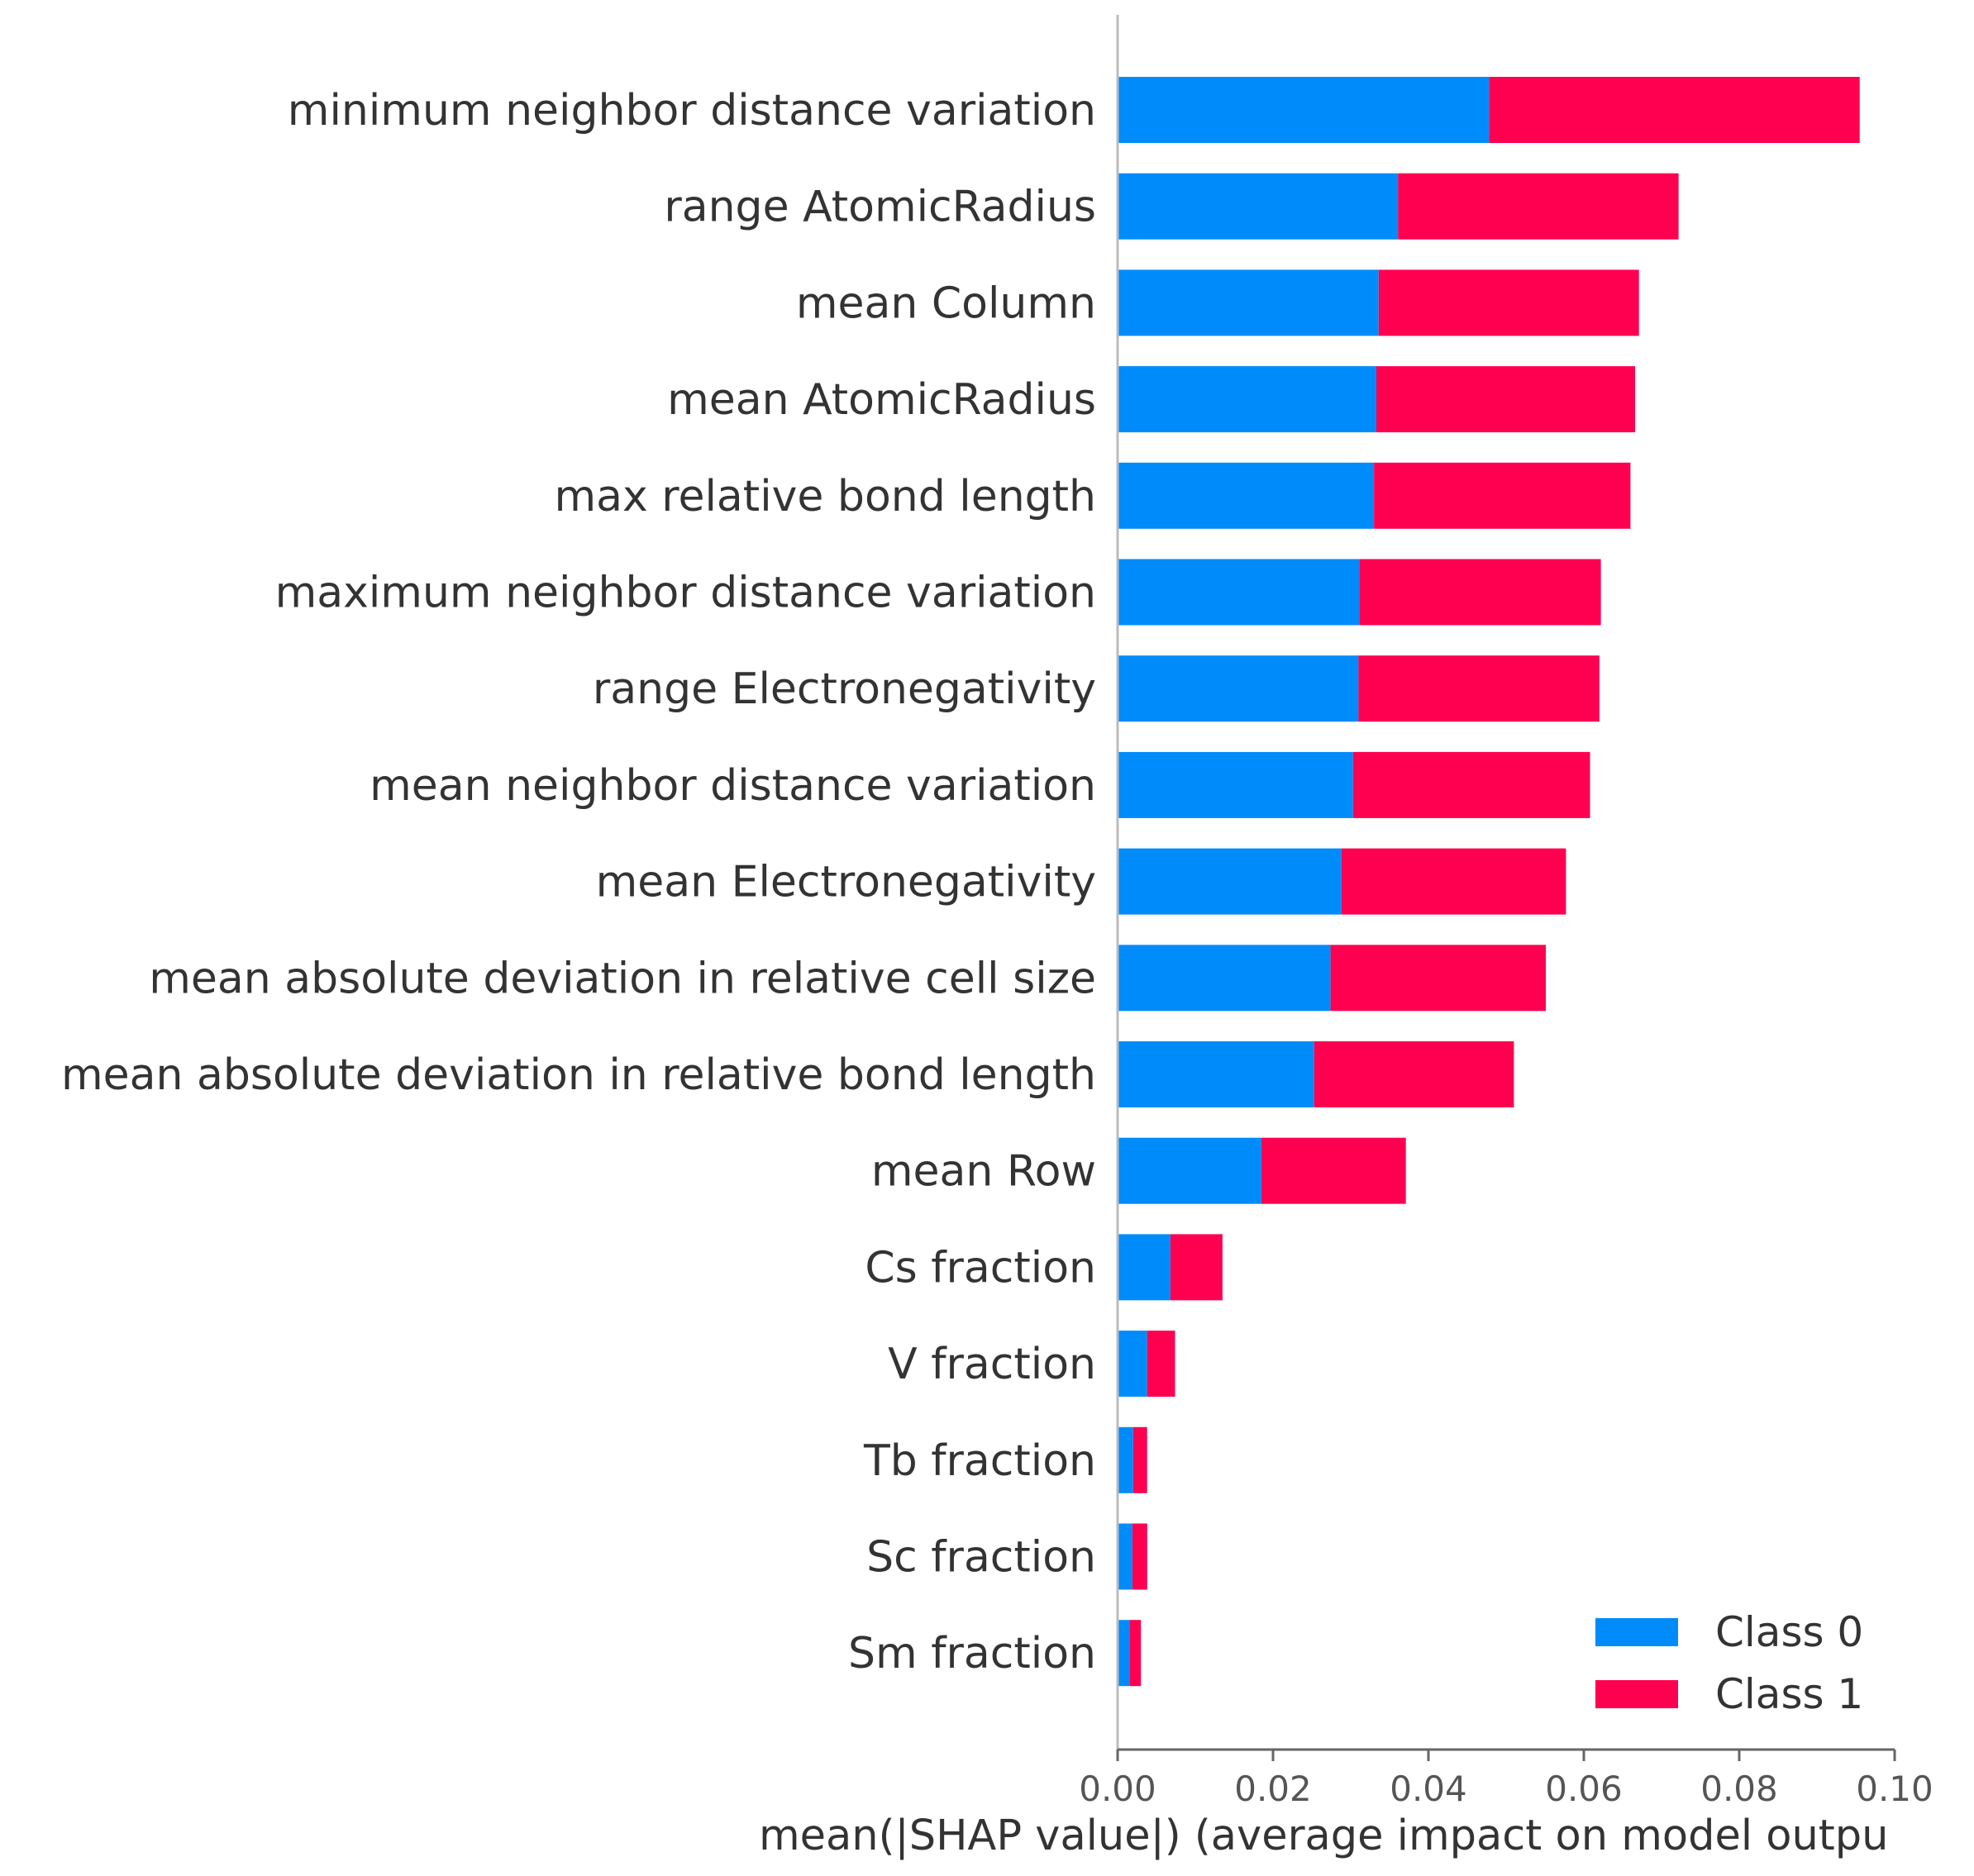 This screenshot has width=1974, height=1876. Describe the element at coordinates (1739, 1789) in the screenshot. I see `x-tick-label: 0.08` at that location.